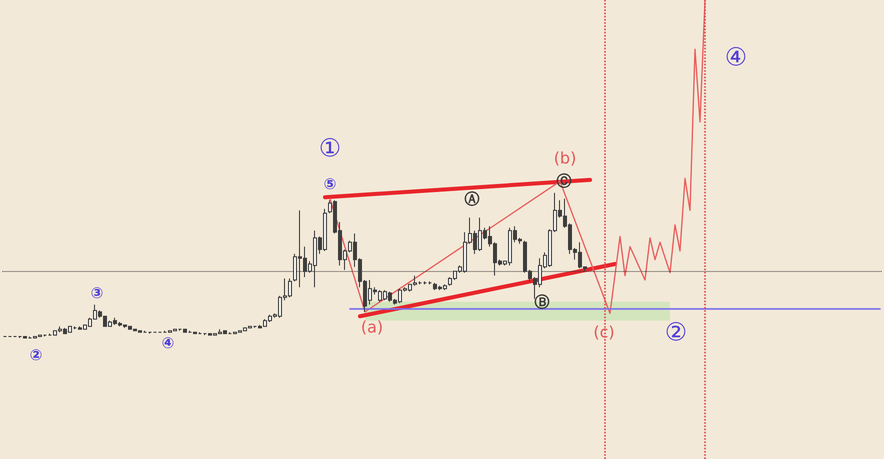 This screenshot has height=459, width=884. Describe the element at coordinates (330, 184) in the screenshot. I see `annotation: ⑤` at that location.